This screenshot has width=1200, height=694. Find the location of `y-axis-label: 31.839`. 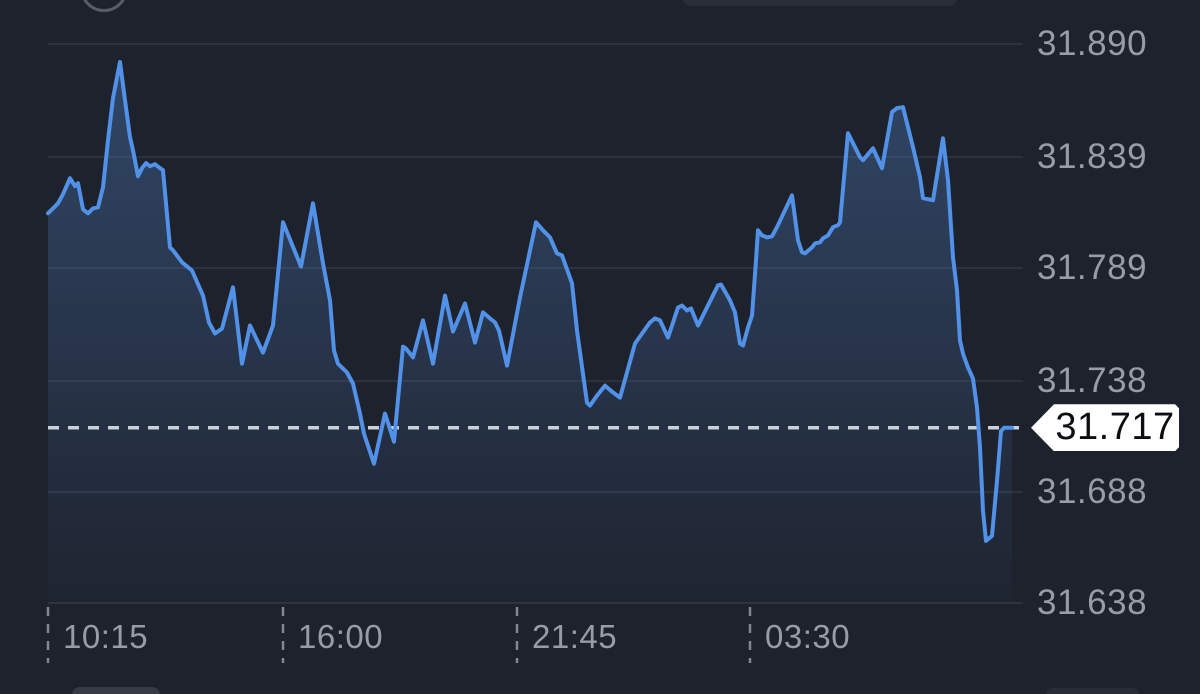

y-axis-label: 31.839 is located at coordinates (1092, 157).